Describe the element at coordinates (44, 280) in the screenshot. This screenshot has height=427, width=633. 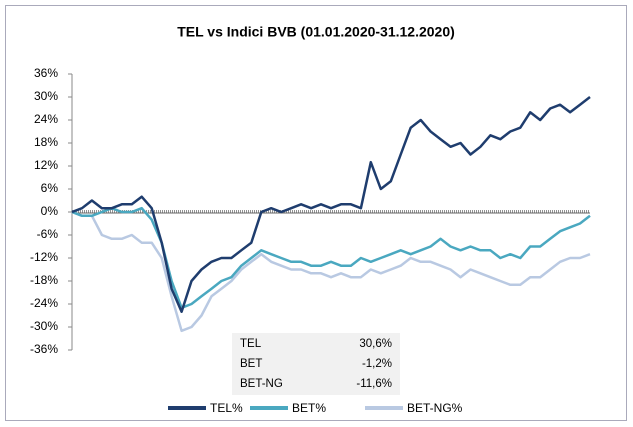
I see `y-tick-label: -18%` at that location.